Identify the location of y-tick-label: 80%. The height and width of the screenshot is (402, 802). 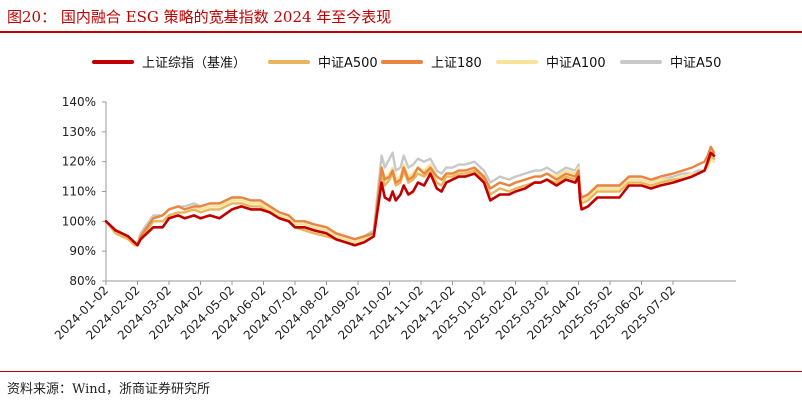
(82, 281).